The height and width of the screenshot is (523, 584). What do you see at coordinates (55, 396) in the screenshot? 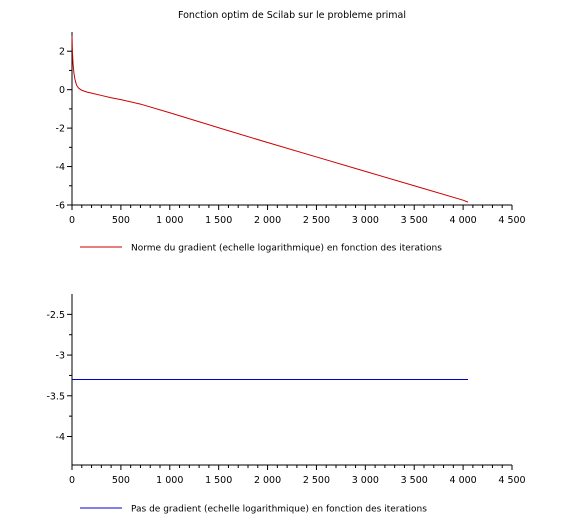
I see `y-tick-label: -3.5` at bounding box center [55, 396].